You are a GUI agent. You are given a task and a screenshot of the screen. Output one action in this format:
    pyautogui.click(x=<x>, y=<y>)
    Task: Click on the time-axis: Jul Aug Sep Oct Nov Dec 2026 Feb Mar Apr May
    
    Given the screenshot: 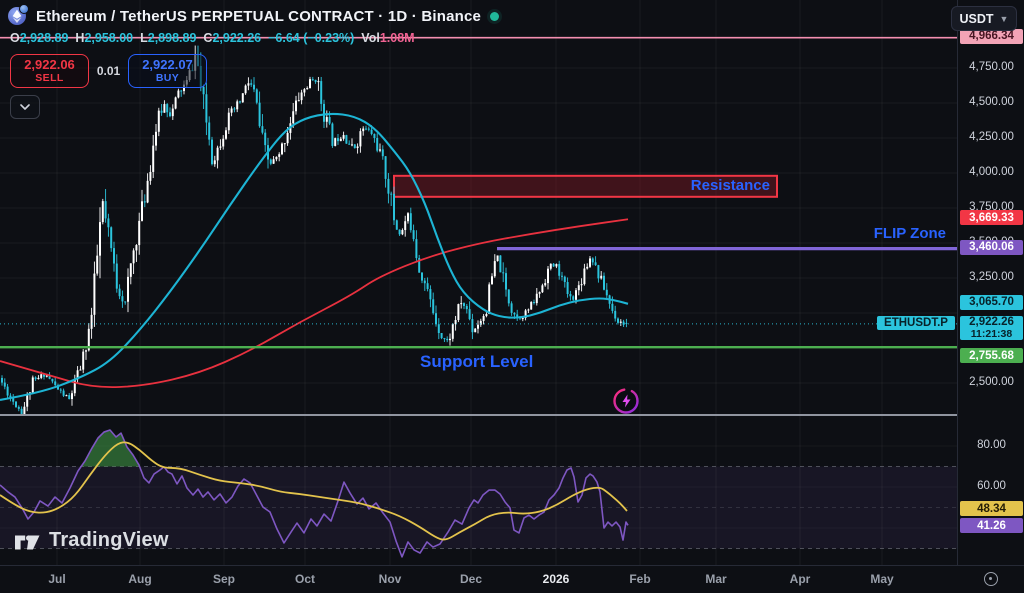 What is the action you would take?
    pyautogui.click(x=512, y=579)
    